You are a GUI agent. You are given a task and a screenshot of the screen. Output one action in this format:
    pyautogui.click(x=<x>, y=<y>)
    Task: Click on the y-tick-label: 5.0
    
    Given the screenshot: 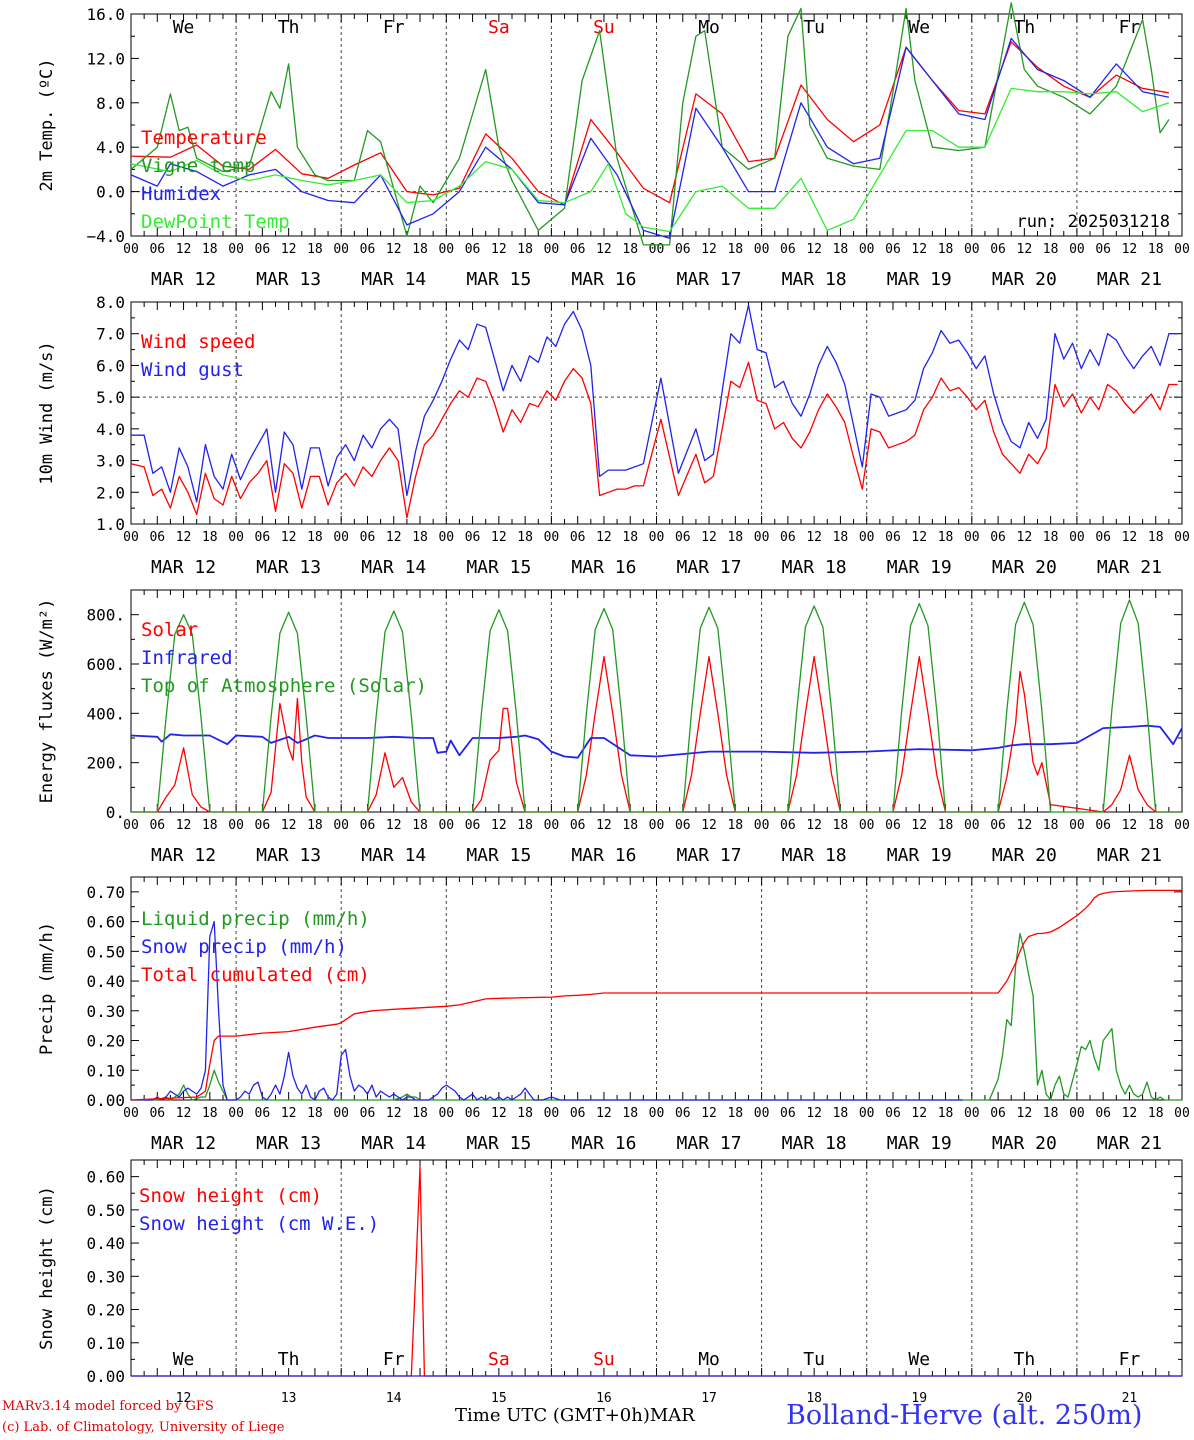 What is the action you would take?
    pyautogui.click(x=110, y=397)
    